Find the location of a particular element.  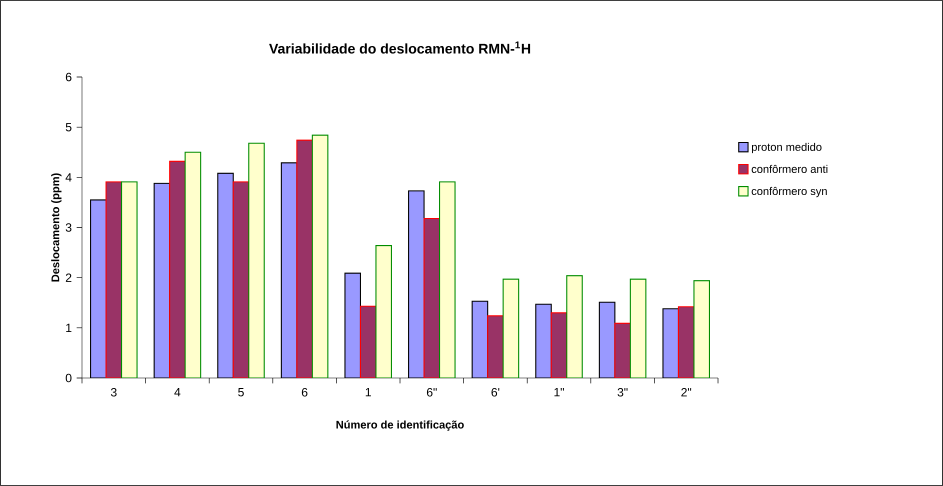

x-tick-label: 1" is located at coordinates (559, 392).